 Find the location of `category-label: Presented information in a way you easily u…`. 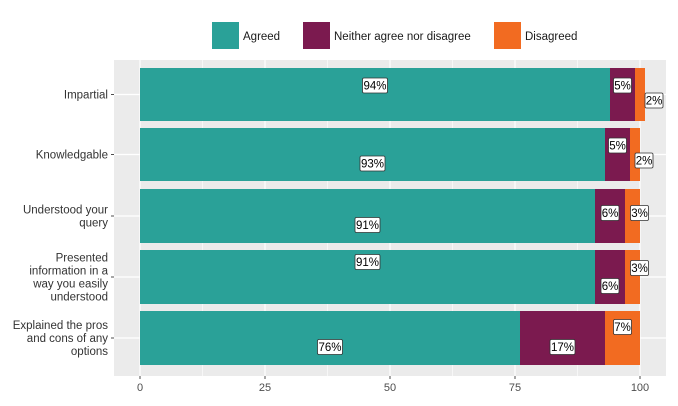

category-label: Presented information in a way you easily u… is located at coordinates (68, 278).